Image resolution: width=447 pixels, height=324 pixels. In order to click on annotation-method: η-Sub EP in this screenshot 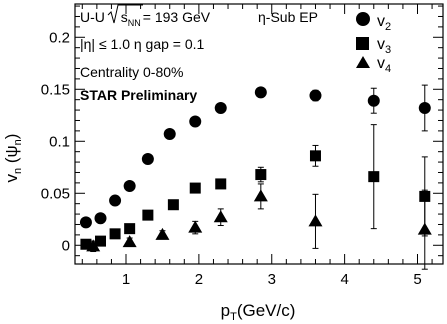, I will do `click(288, 17)`.